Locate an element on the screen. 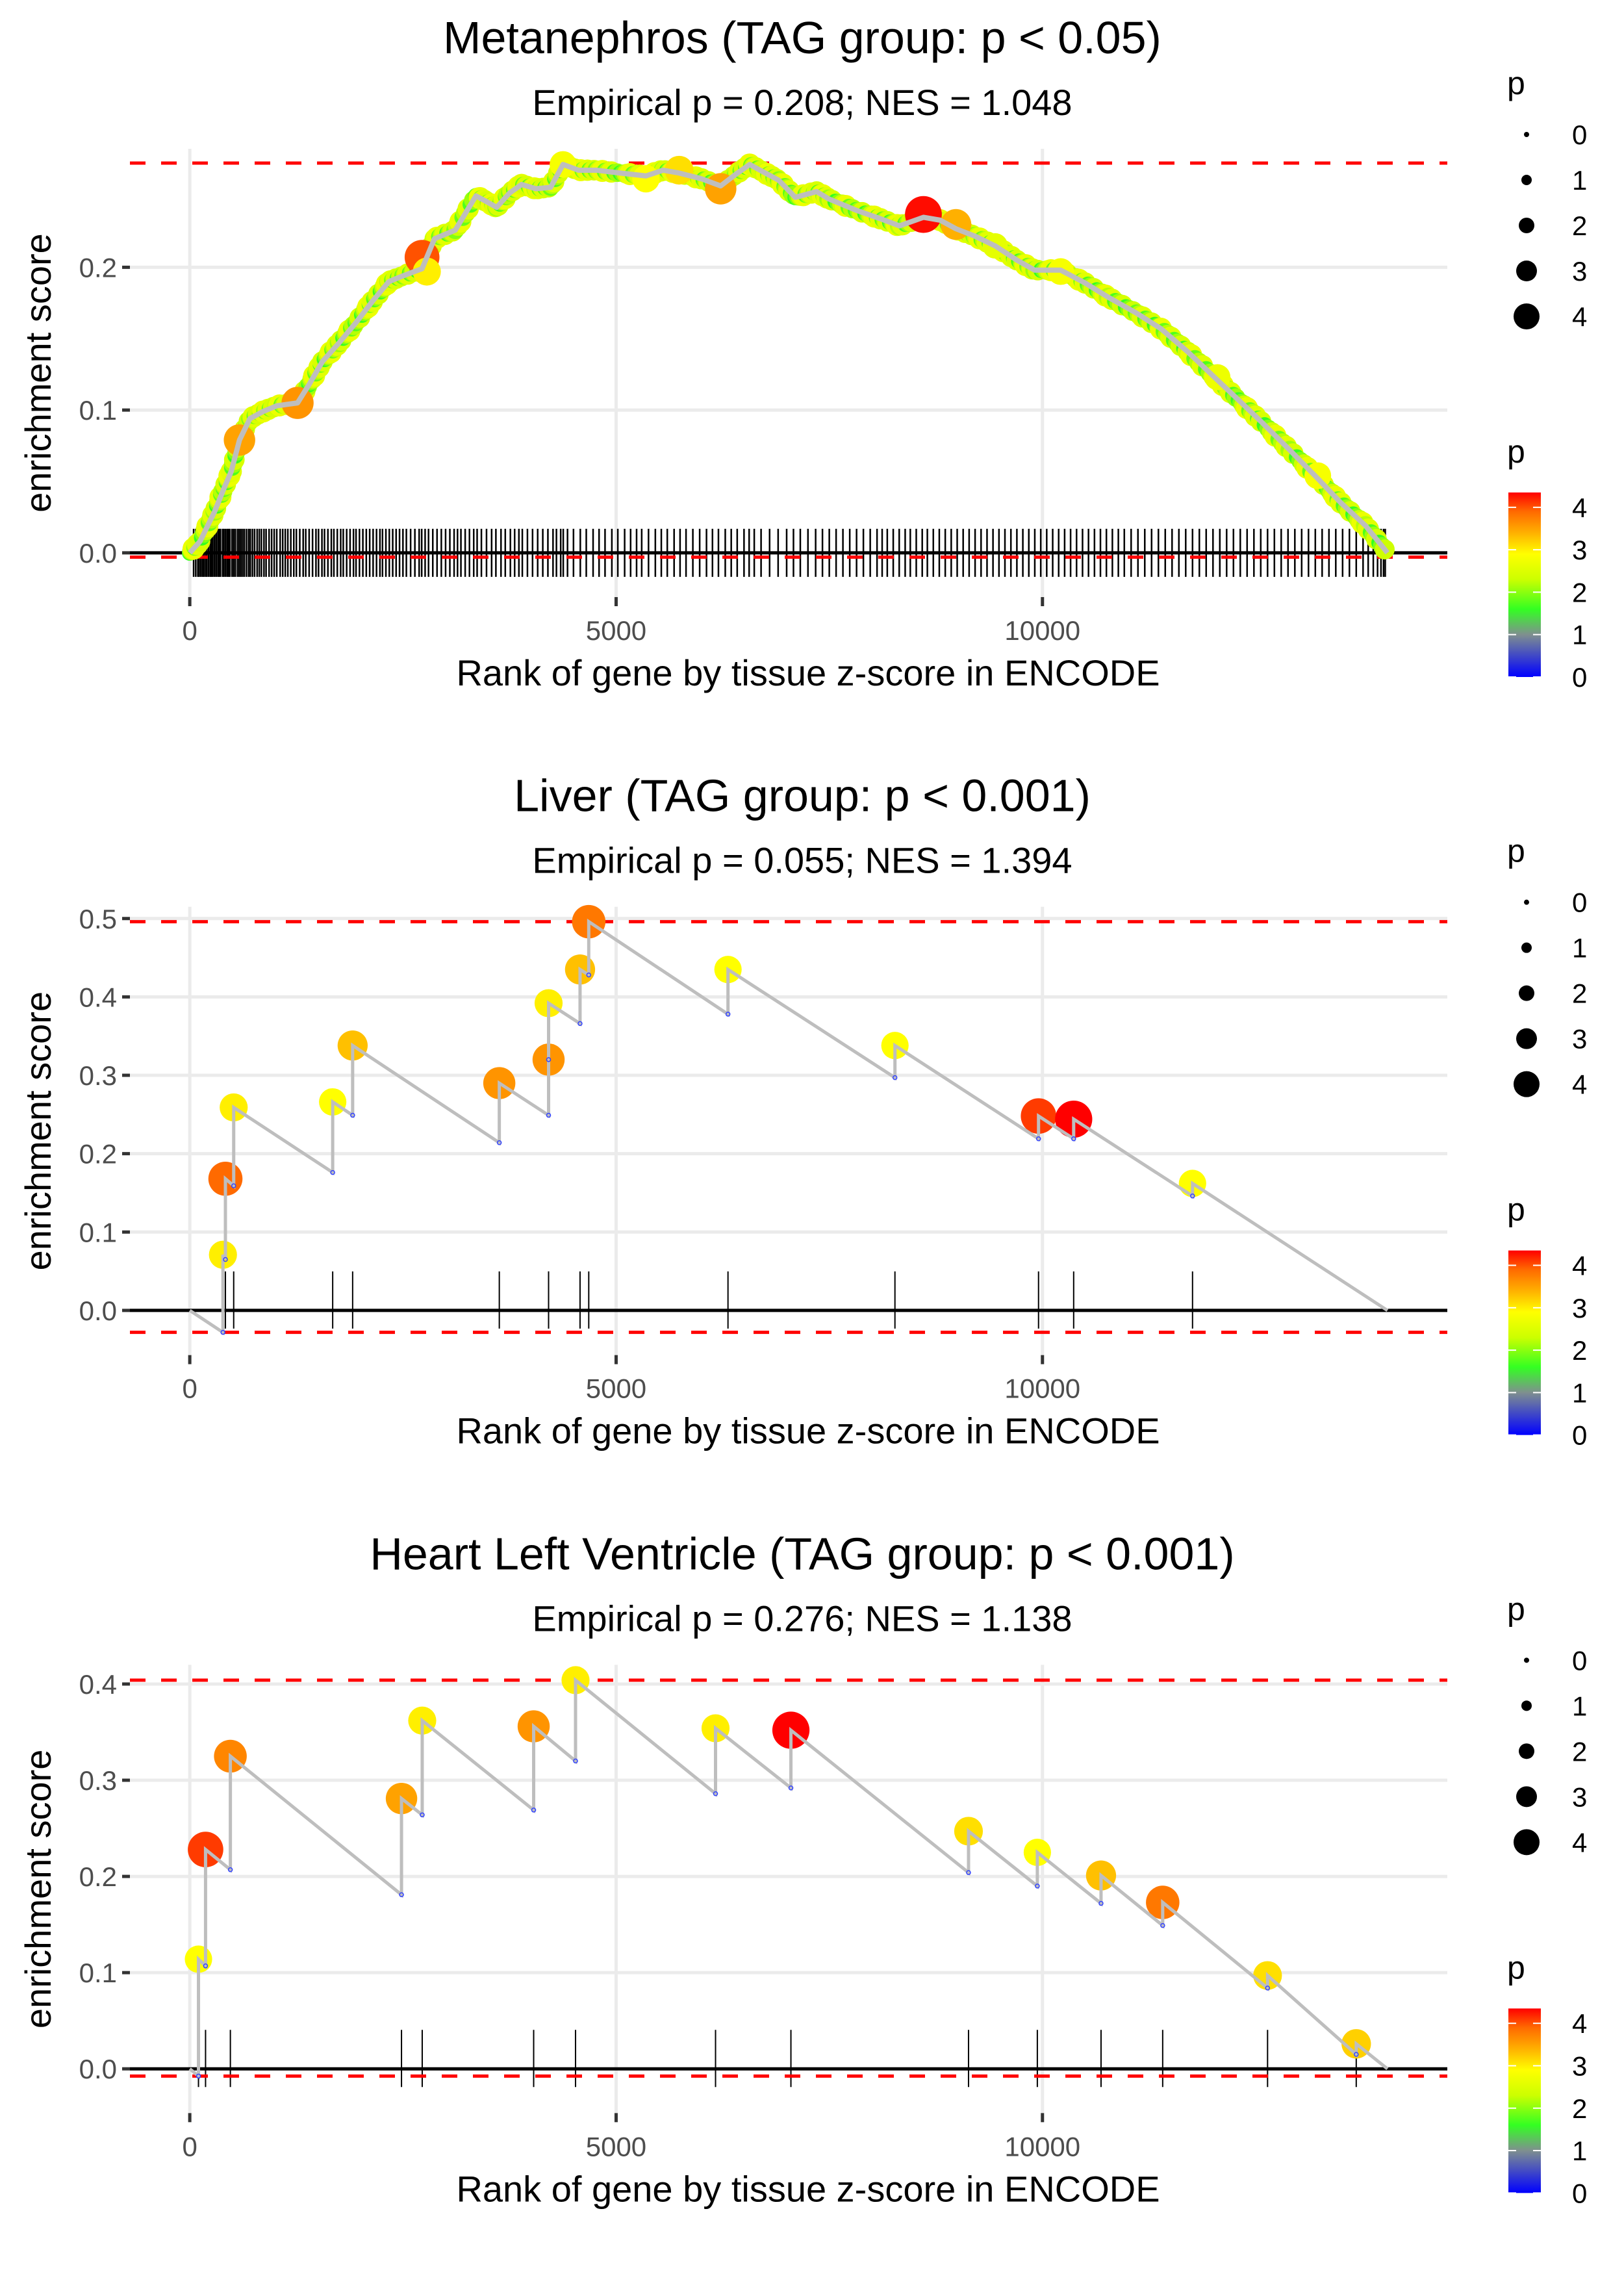  chart-subtitle: Empirical p = 0.276; NES = 1.138 is located at coordinates (802, 1618).